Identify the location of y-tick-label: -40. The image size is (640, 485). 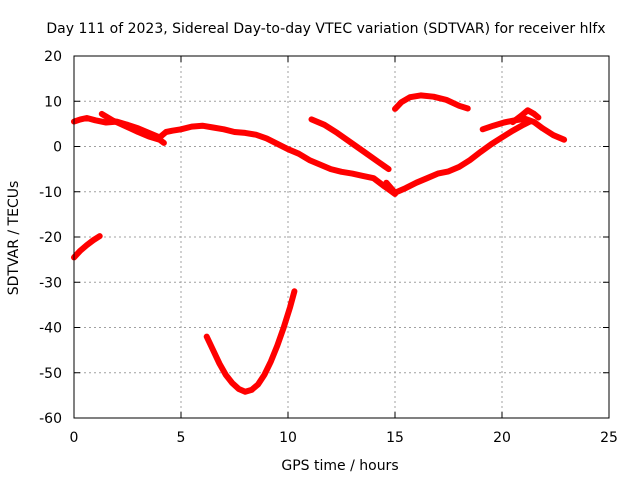
(50, 329).